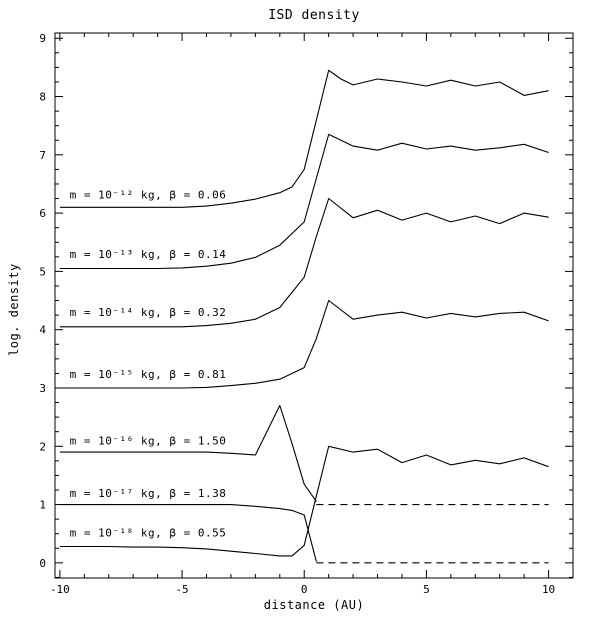 This screenshot has width=600, height=620. Describe the element at coordinates (42, 505) in the screenshot. I see `y-tick-label: 1` at that location.